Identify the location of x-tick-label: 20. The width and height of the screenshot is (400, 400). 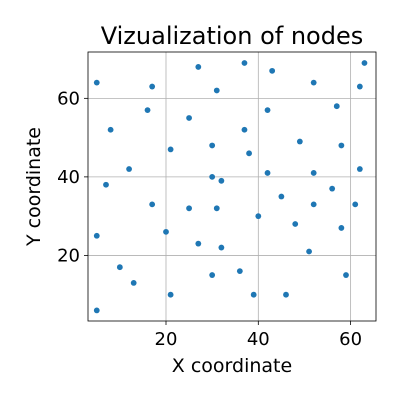
(166, 339).